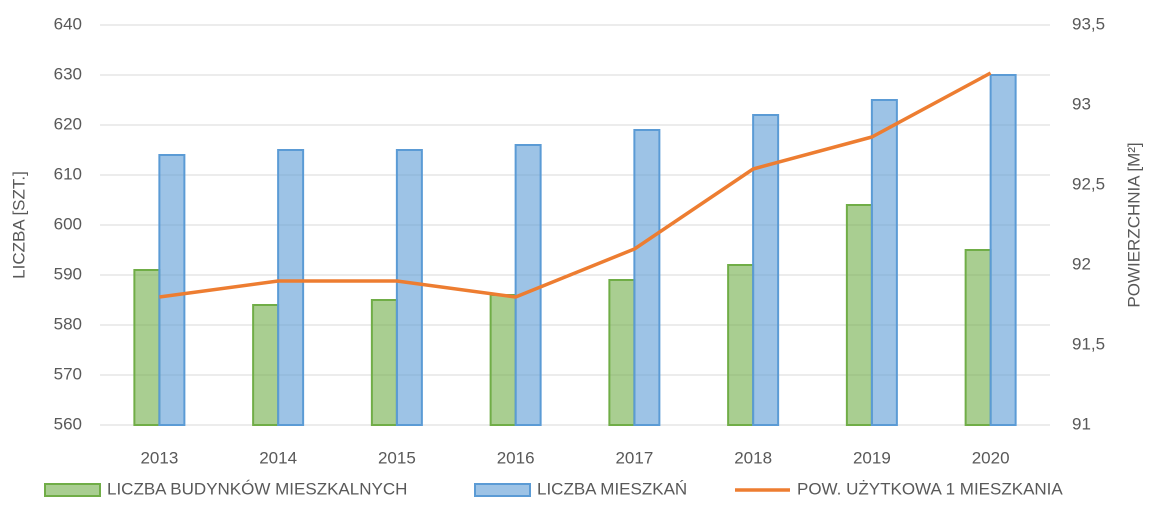 This screenshot has width=1151, height=521. What do you see at coordinates (516, 457) in the screenshot?
I see `x-tick-label: 2016` at bounding box center [516, 457].